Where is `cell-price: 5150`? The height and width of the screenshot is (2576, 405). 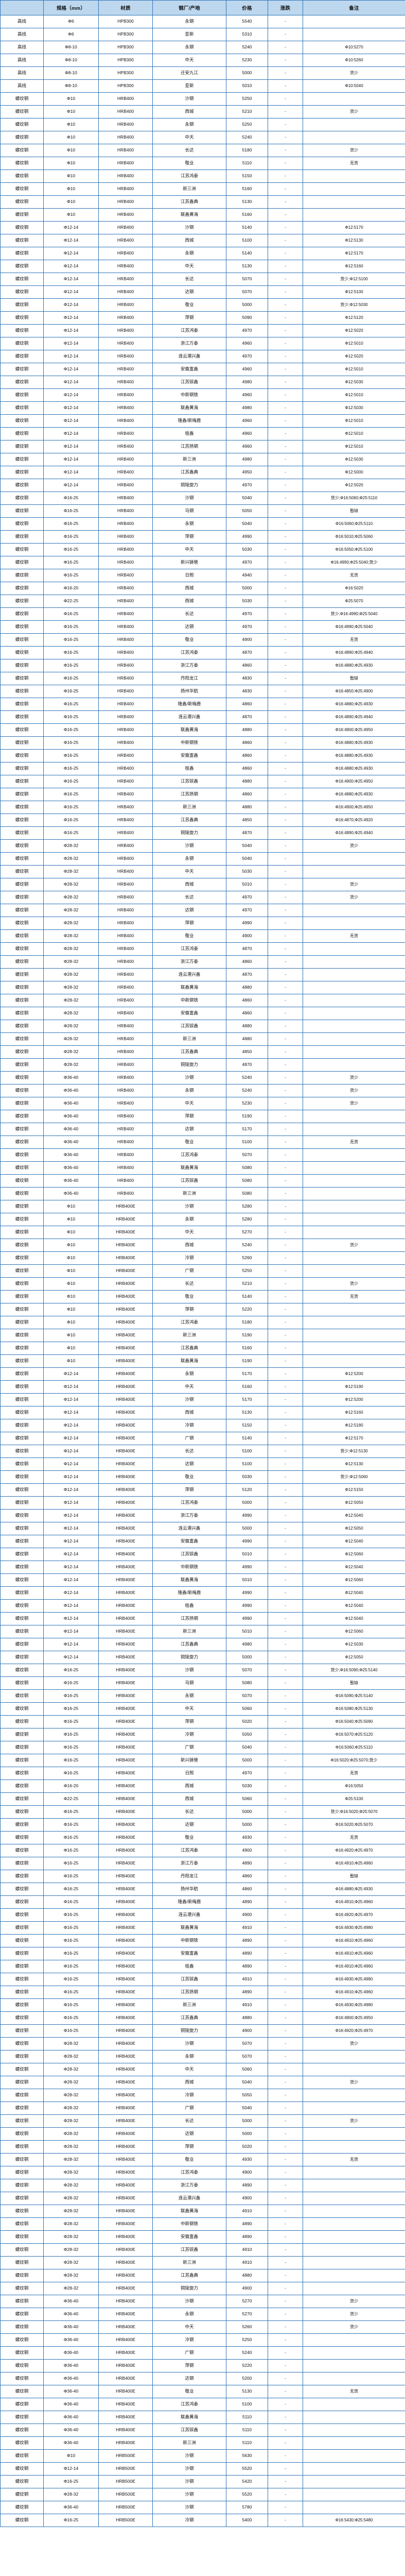
cell-price: 5150 is located at coordinates (247, 176).